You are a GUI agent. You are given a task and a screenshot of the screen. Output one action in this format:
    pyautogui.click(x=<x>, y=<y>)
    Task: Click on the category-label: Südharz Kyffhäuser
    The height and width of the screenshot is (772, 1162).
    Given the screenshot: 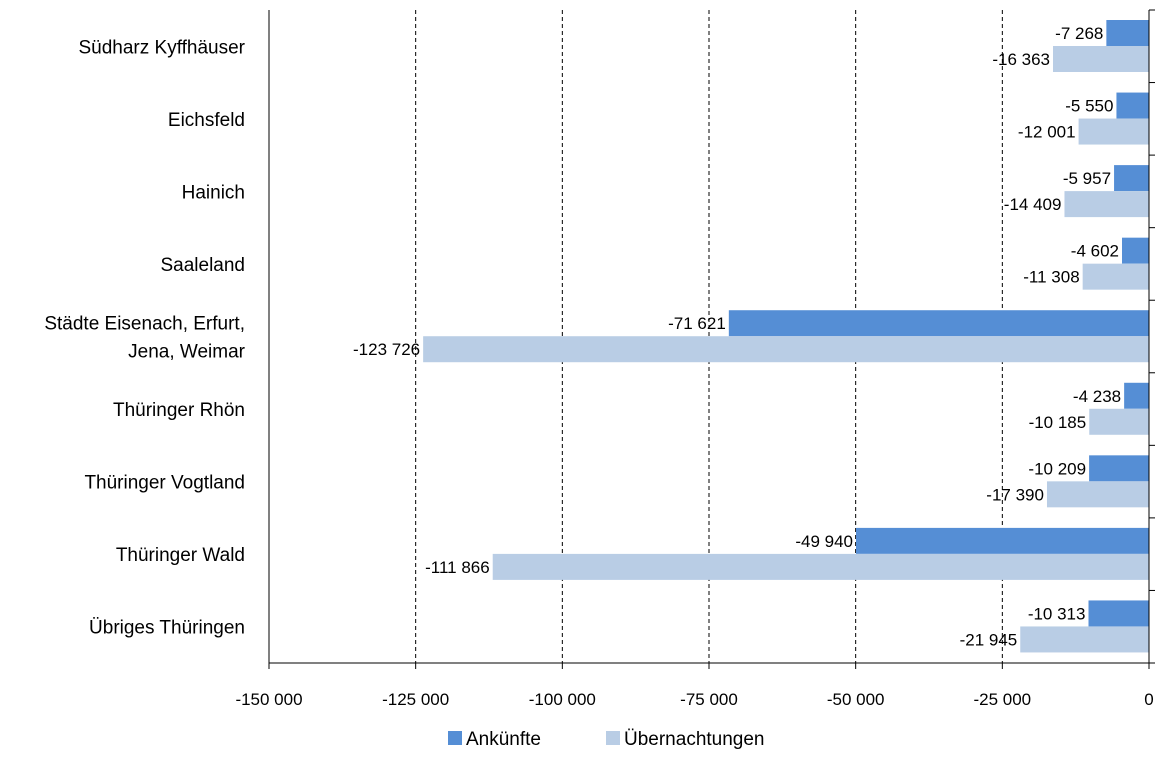 What is the action you would take?
    pyautogui.click(x=161, y=47)
    